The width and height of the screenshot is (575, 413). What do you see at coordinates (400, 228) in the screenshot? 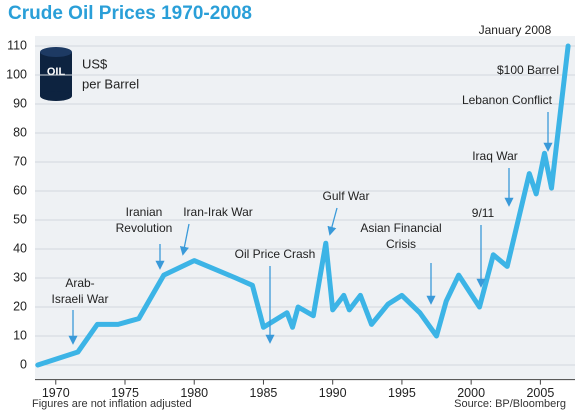
I see `annotation: Asian Financial` at bounding box center [400, 228].